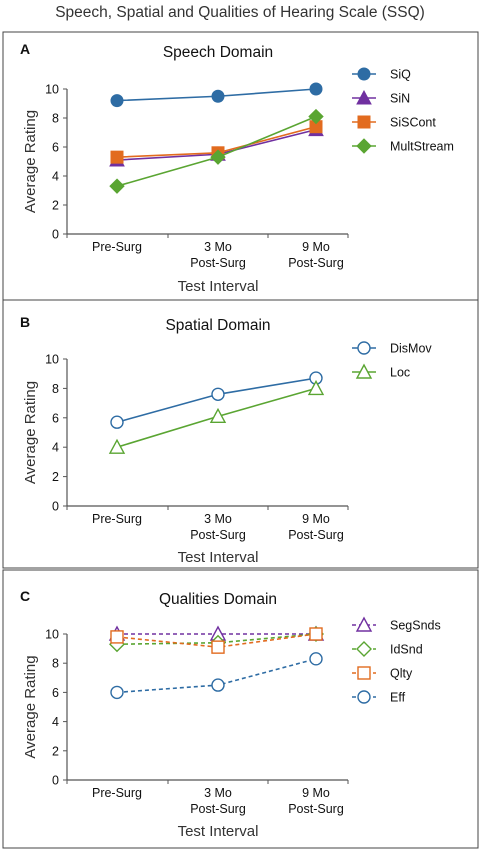 Image resolution: width=483 pixels, height=850 pixels. What do you see at coordinates (381, 74) in the screenshot?
I see `panel-a-legend-item: SiQ` at bounding box center [381, 74].